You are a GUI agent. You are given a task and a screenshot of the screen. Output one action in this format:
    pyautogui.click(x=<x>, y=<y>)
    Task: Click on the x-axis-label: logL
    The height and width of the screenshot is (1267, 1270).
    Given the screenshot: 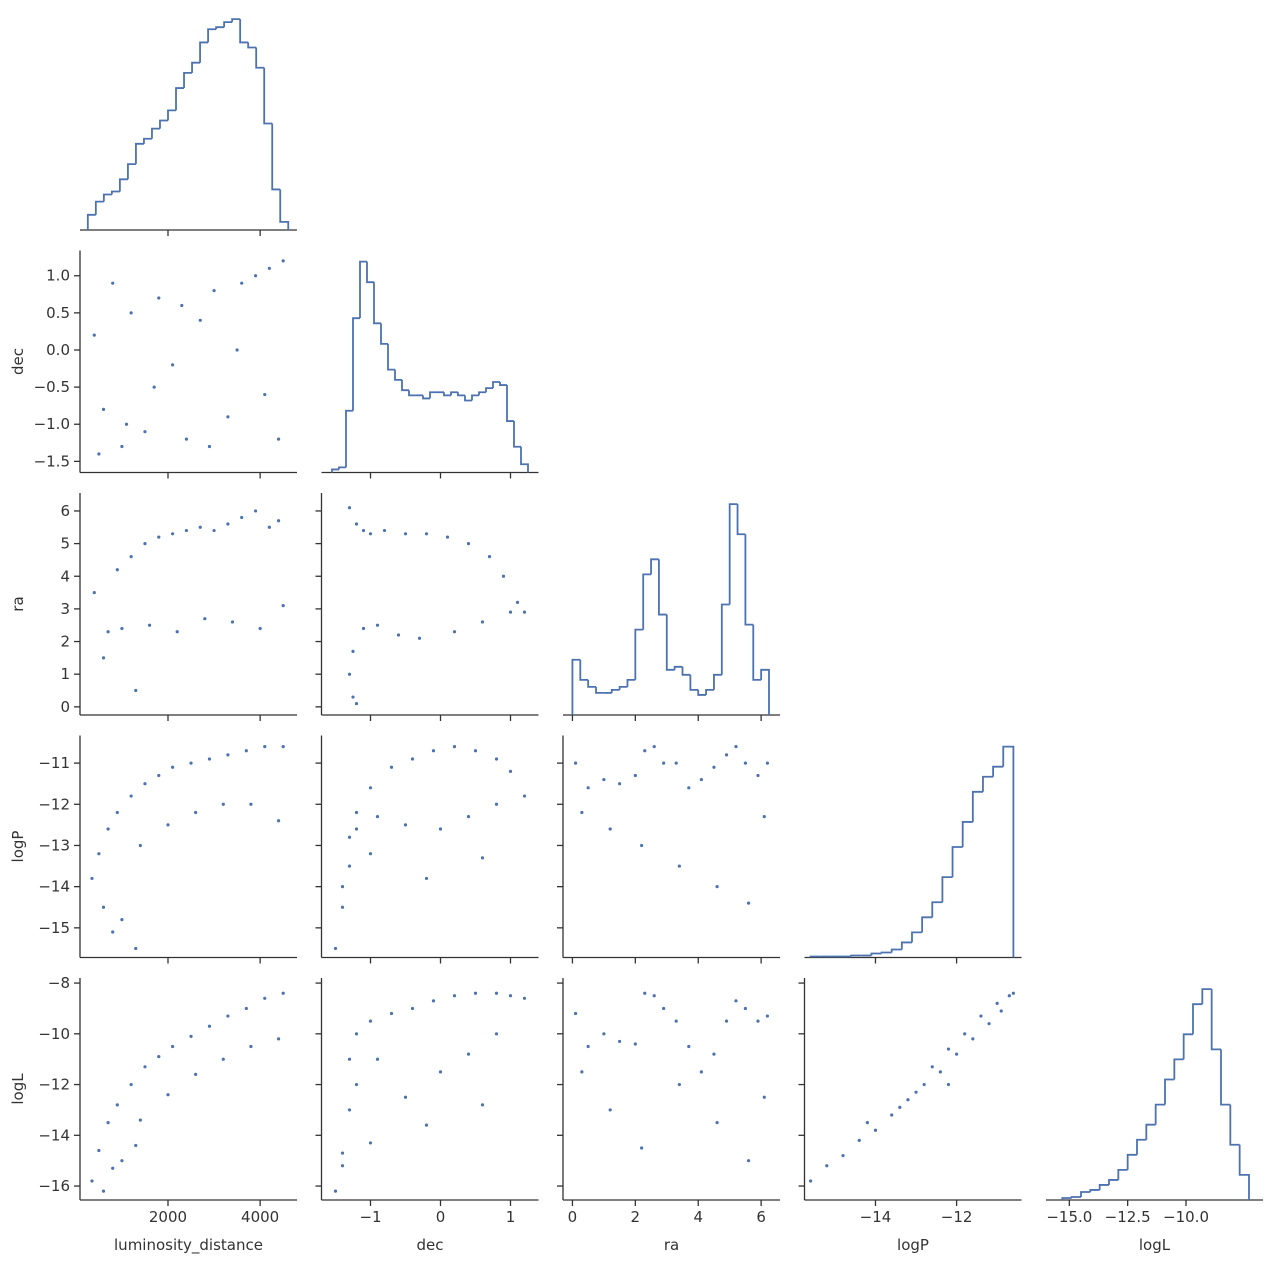 What is the action you would take?
    pyautogui.click(x=1155, y=1245)
    